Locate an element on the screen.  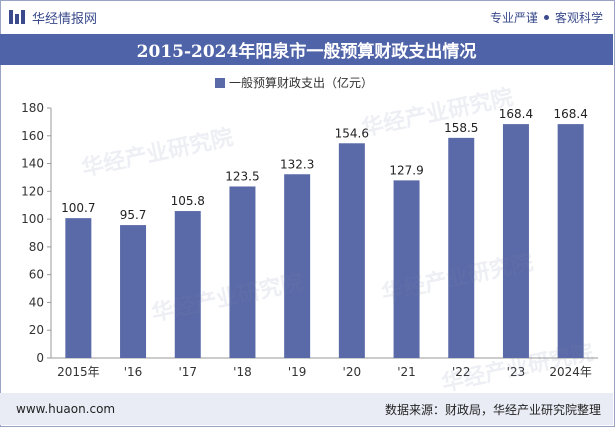
x-tick-label: '20 is located at coordinates (352, 372).